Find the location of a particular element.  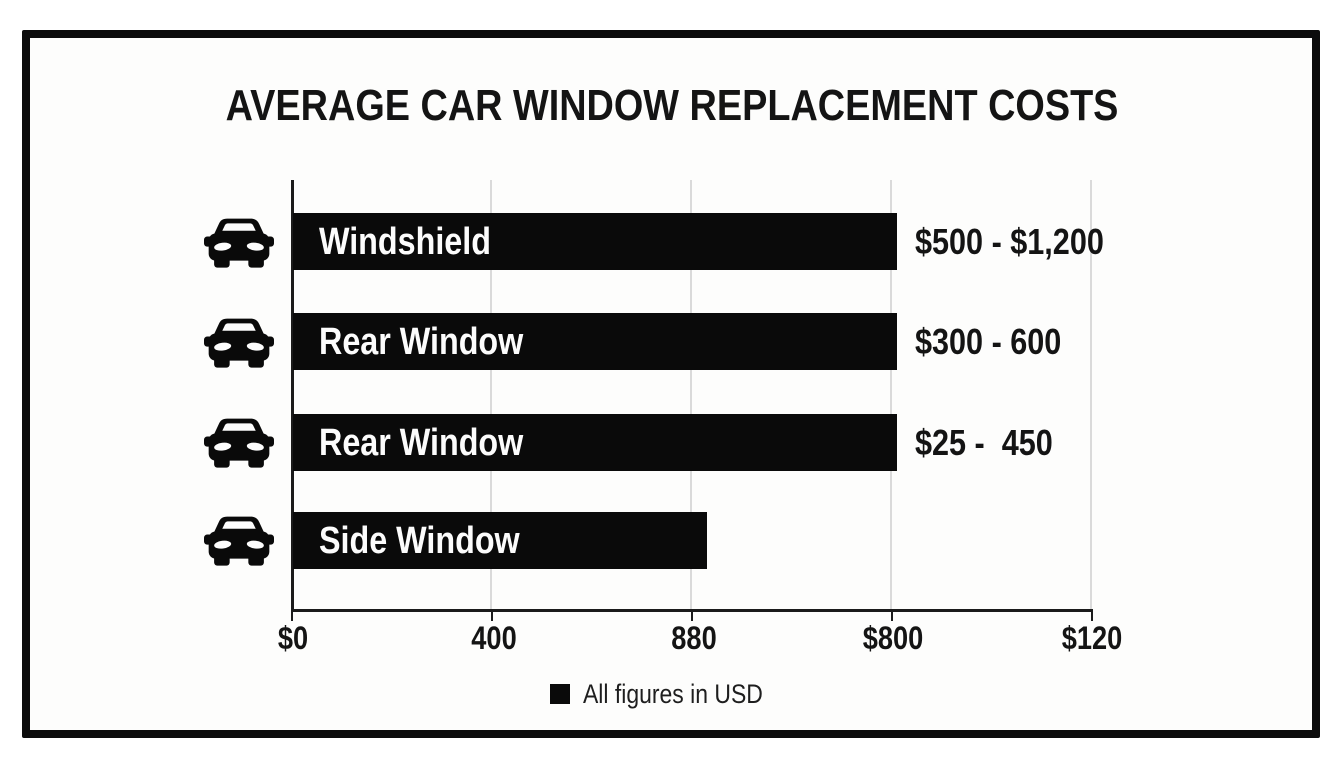

value-label: $25 - 450 is located at coordinates (996, 442).